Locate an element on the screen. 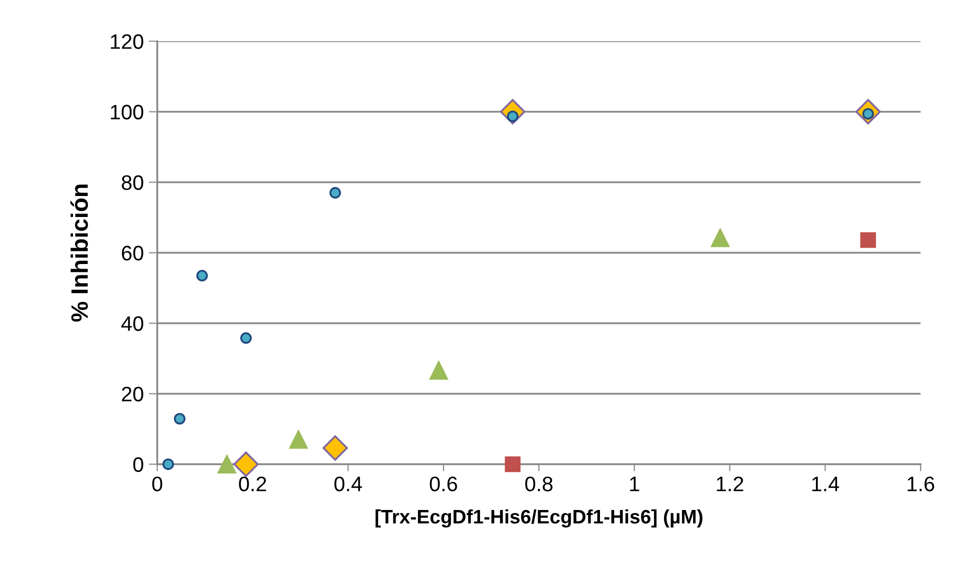 Image resolution: width=953 pixels, height=581 pixels. x-tick-label: 1 is located at coordinates (635, 484).